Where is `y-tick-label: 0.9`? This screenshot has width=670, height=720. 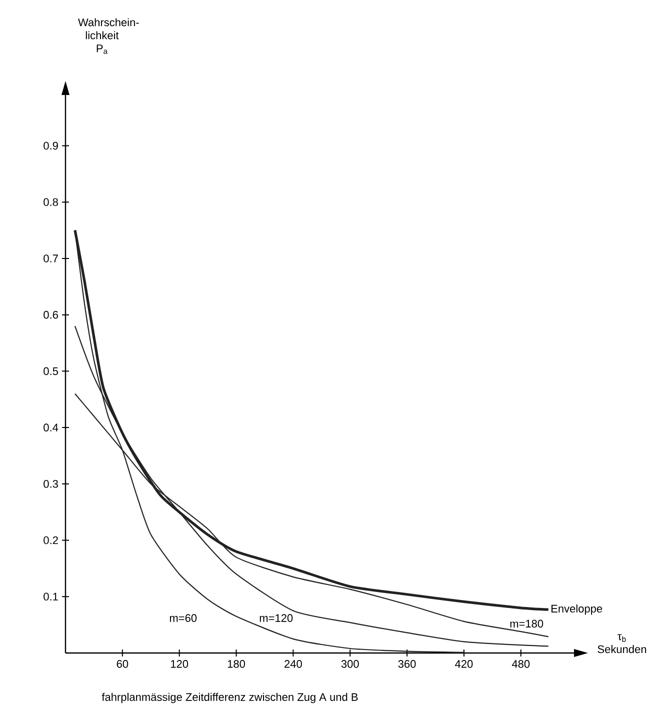 y-tick-label: 0.9 is located at coordinates (51, 146).